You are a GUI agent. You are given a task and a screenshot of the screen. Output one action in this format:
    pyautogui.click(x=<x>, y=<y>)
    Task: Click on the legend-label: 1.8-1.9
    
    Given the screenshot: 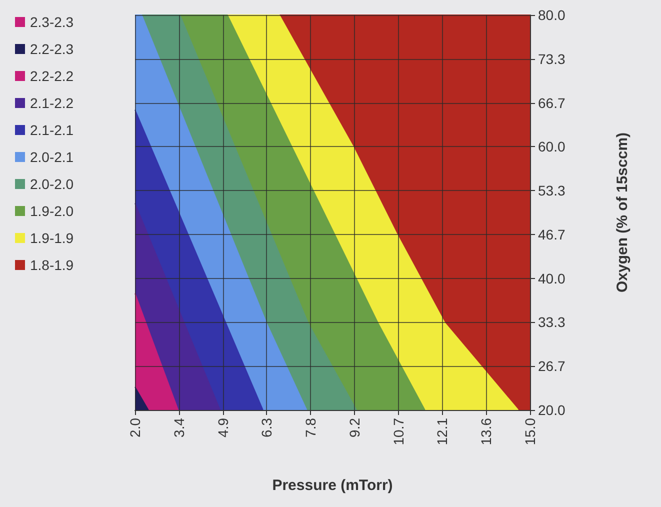 What is the action you would take?
    pyautogui.click(x=52, y=265)
    